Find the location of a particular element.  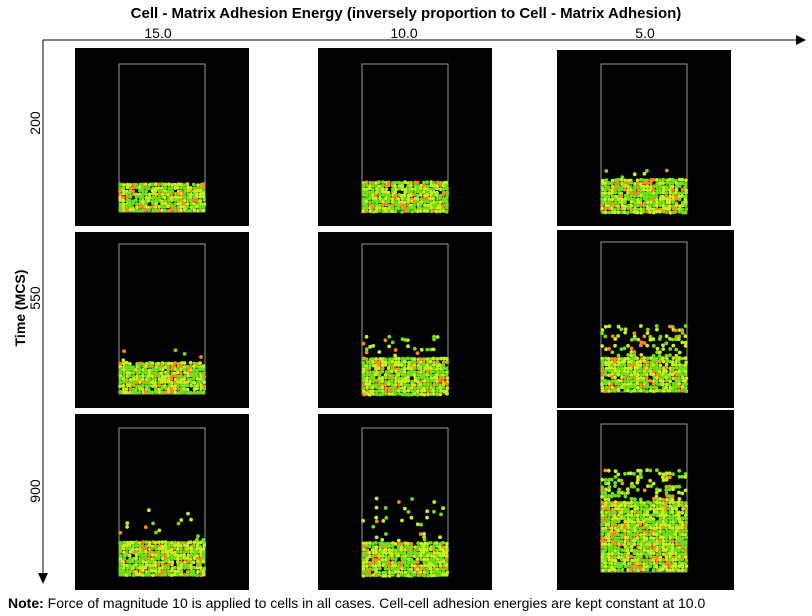

panel-r1c3 is located at coordinates (644, 138).